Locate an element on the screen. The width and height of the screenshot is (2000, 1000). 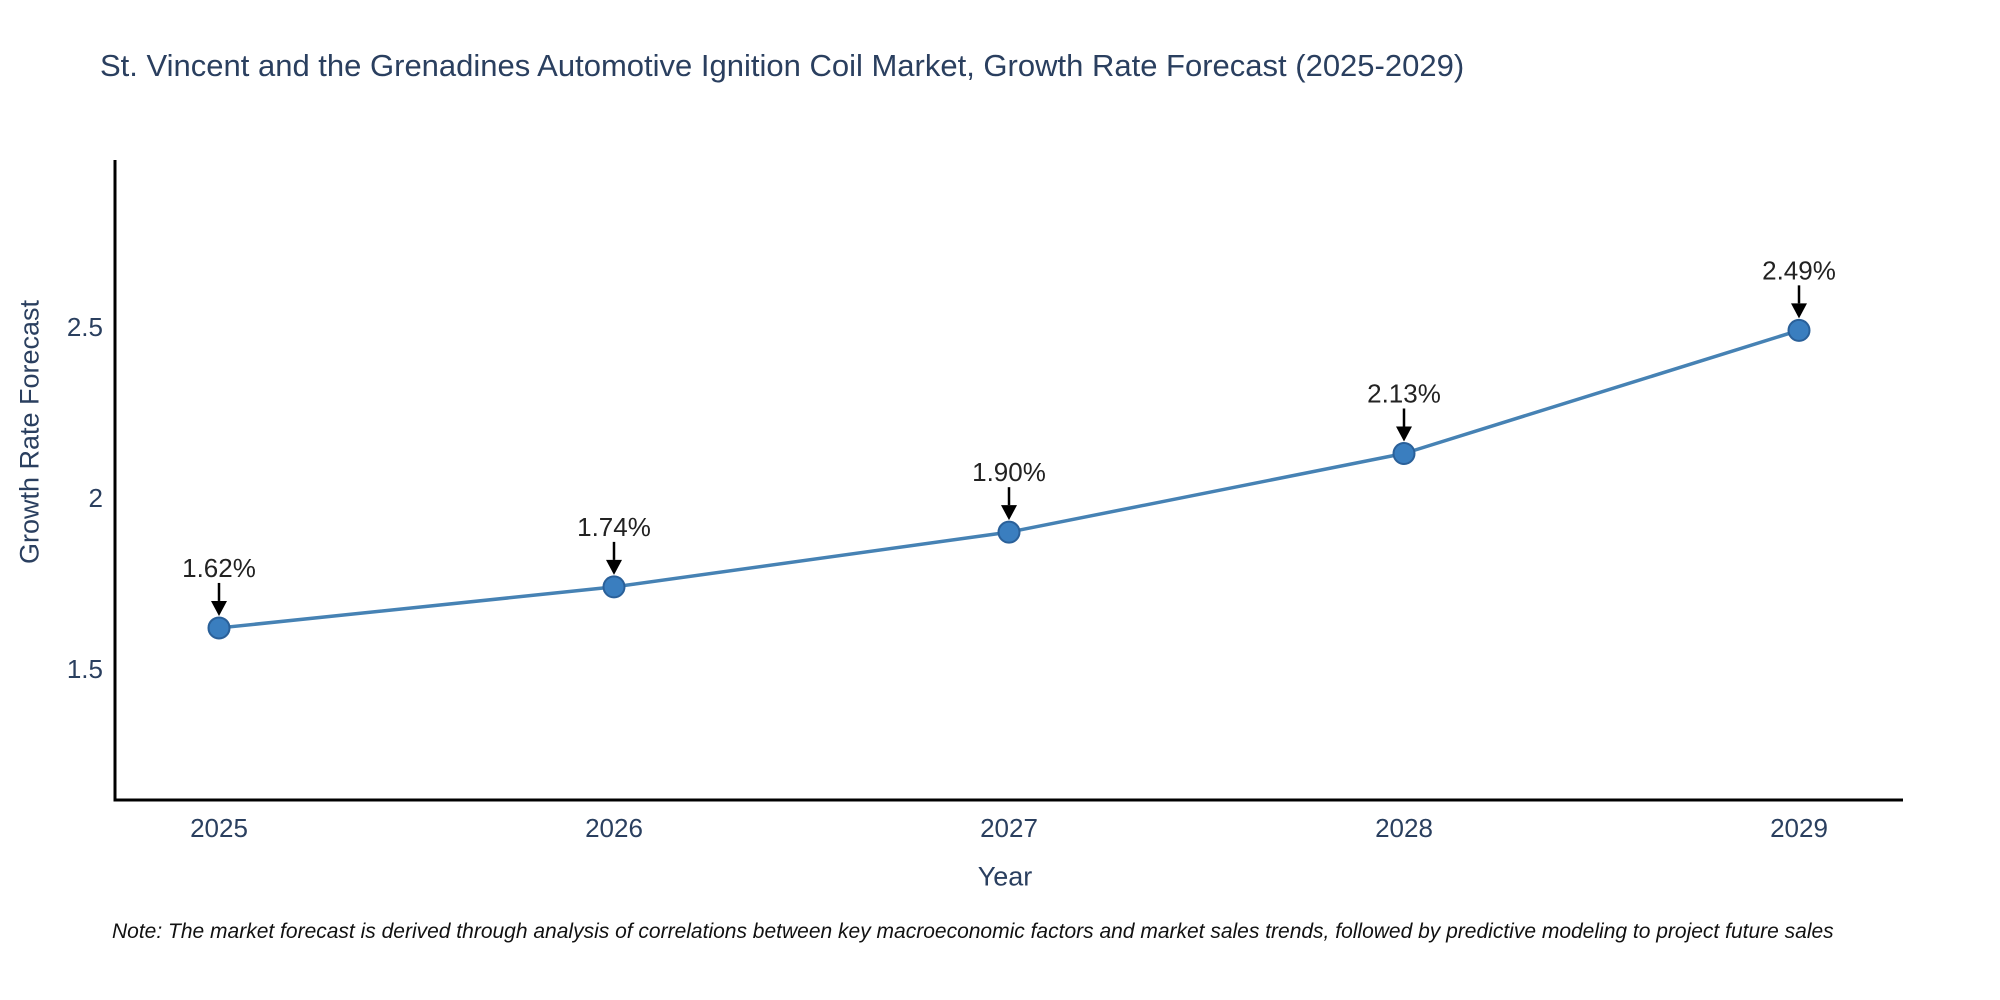
data-point-label: 2.13% is located at coordinates (1404, 393).